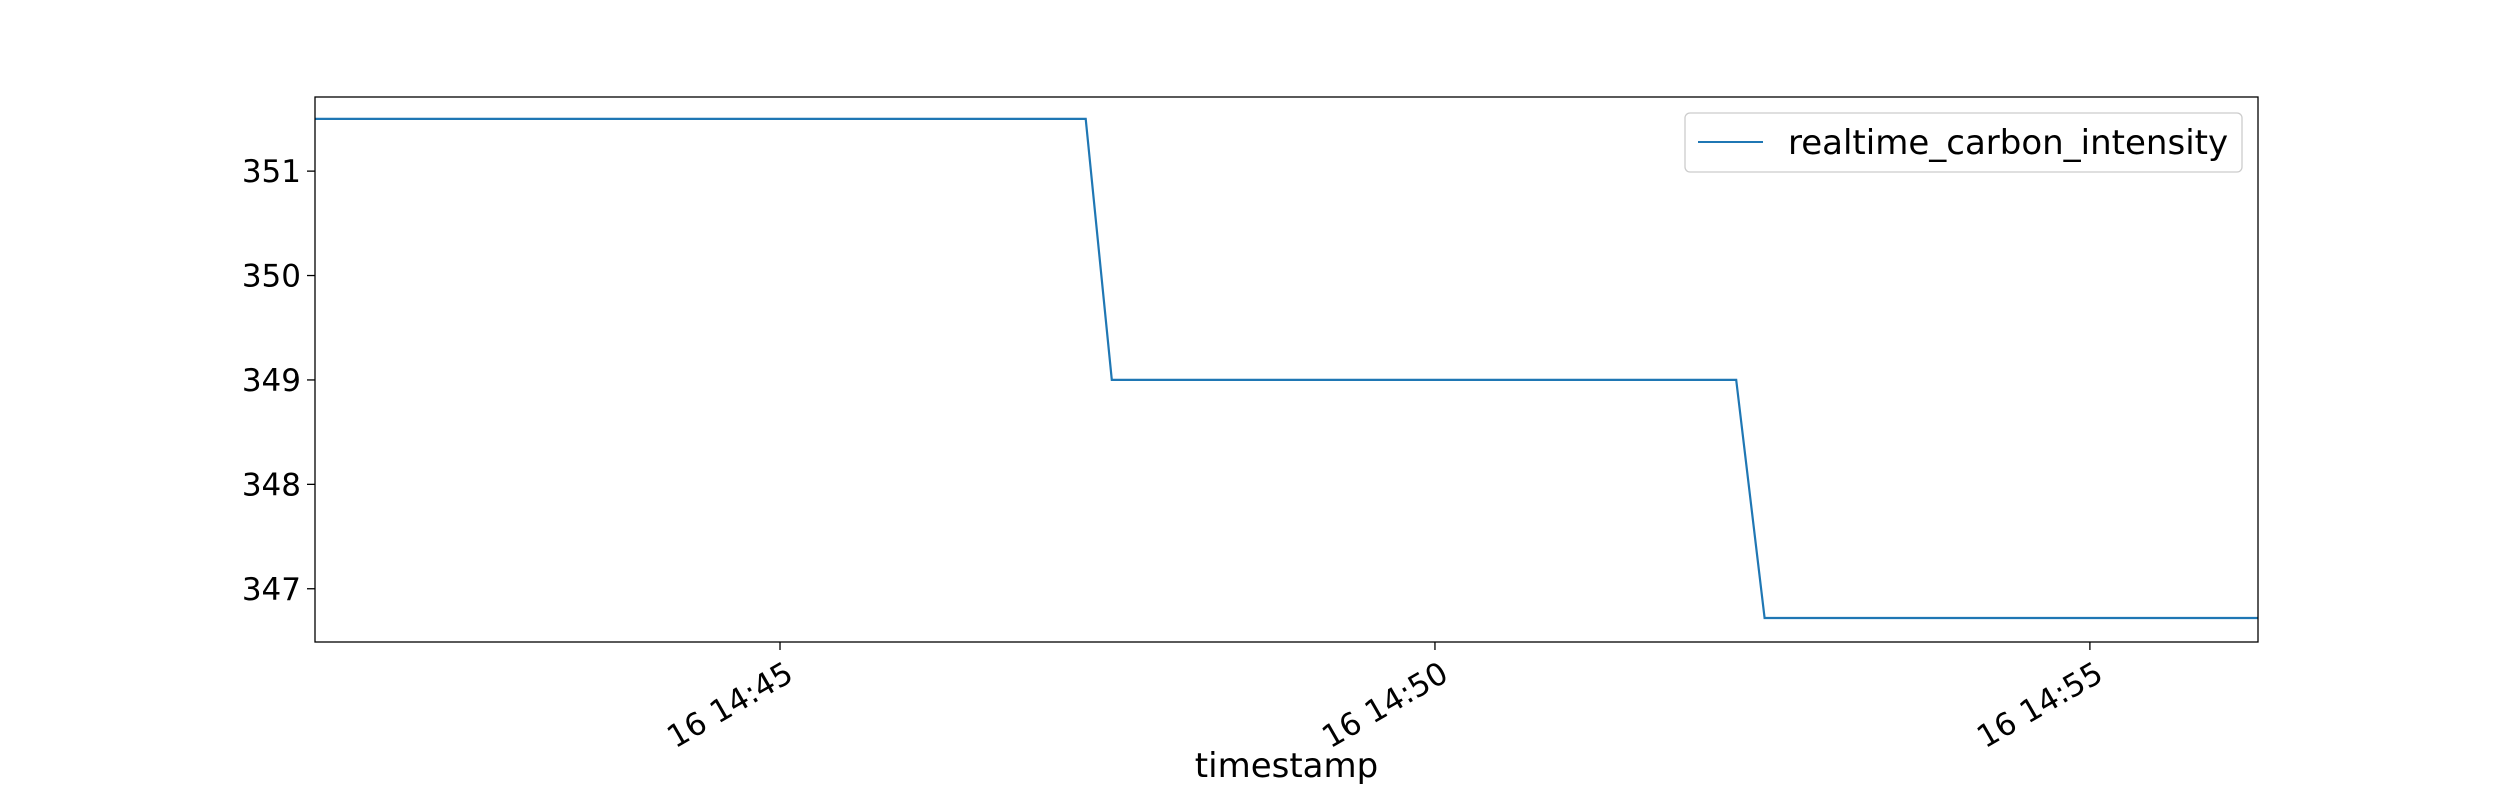 The width and height of the screenshot is (2500, 800). What do you see at coordinates (271, 485) in the screenshot?
I see `y-tick-label: 348` at bounding box center [271, 485].